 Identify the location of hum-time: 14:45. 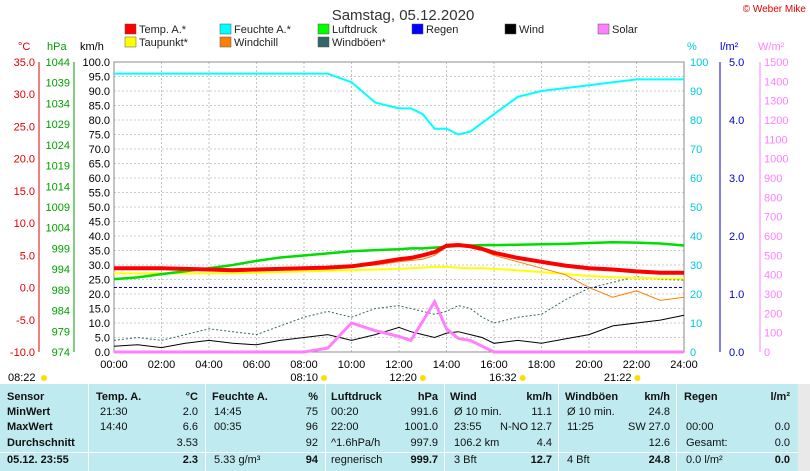
(228, 412).